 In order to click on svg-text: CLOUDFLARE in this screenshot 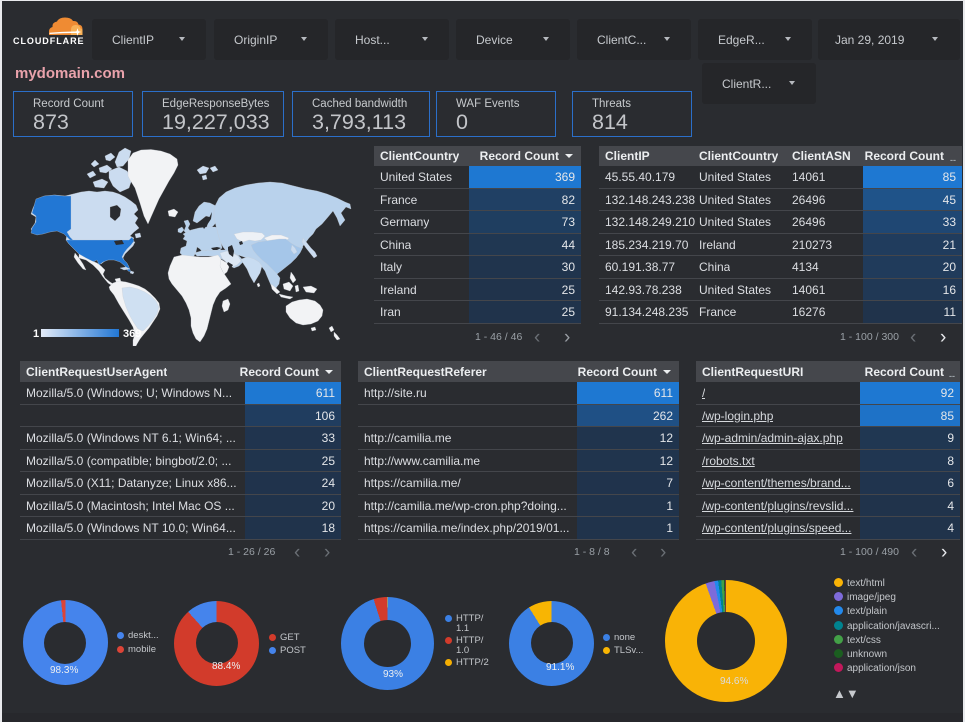, I will do `click(49, 41)`.